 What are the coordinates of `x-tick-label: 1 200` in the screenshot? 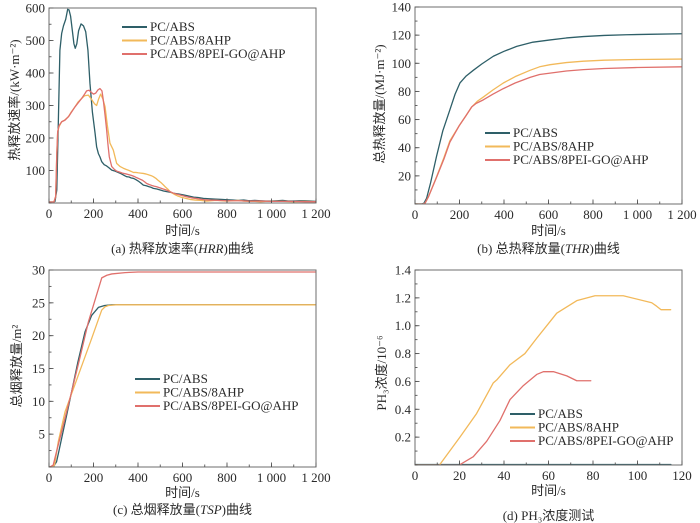 It's located at (681, 214).